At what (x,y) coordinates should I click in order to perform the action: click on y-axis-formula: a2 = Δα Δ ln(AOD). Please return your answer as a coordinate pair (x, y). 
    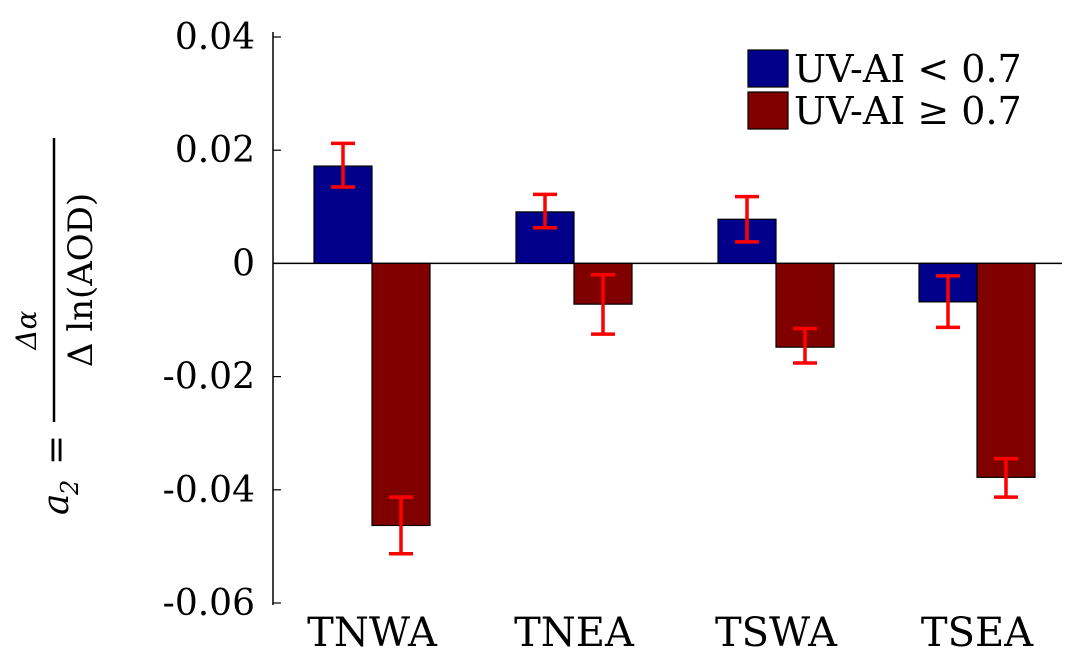
    Looking at the image, I should click on (55, 326).